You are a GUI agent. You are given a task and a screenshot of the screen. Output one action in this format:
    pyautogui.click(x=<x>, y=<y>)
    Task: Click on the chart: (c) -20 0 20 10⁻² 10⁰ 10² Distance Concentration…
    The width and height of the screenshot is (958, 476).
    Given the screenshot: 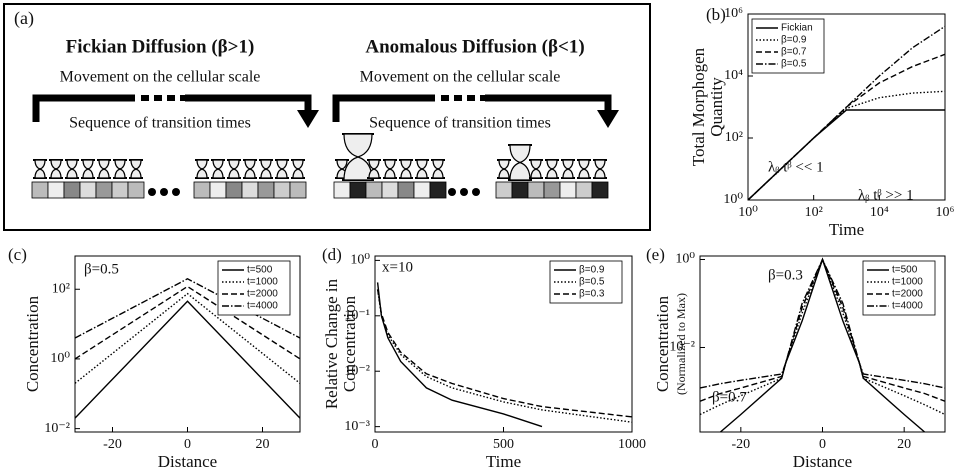 What is the action you would take?
    pyautogui.click(x=154, y=358)
    